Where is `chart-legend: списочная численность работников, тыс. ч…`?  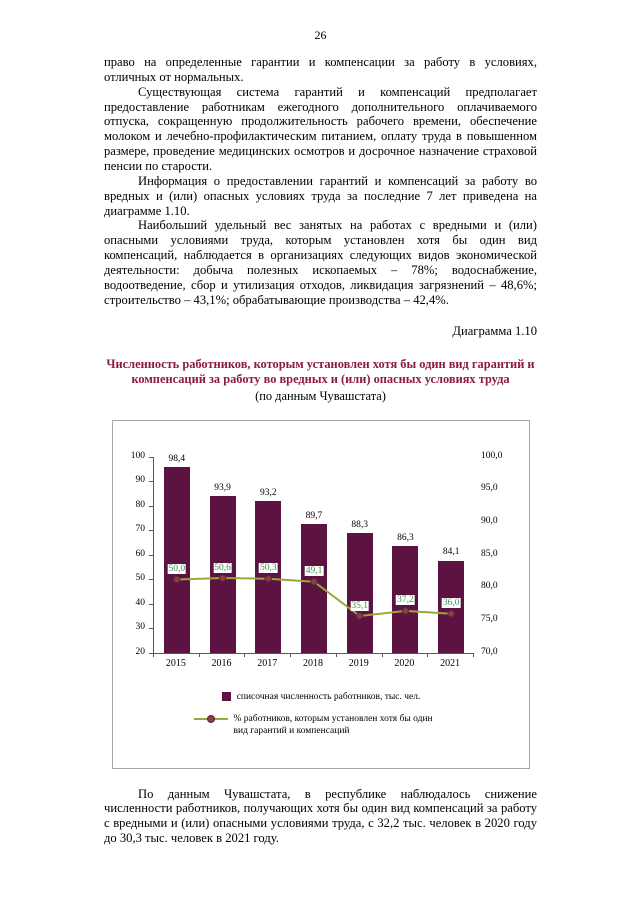
chart-legend: списочная численность работников, тыс. ч… is located at coordinates (321, 714).